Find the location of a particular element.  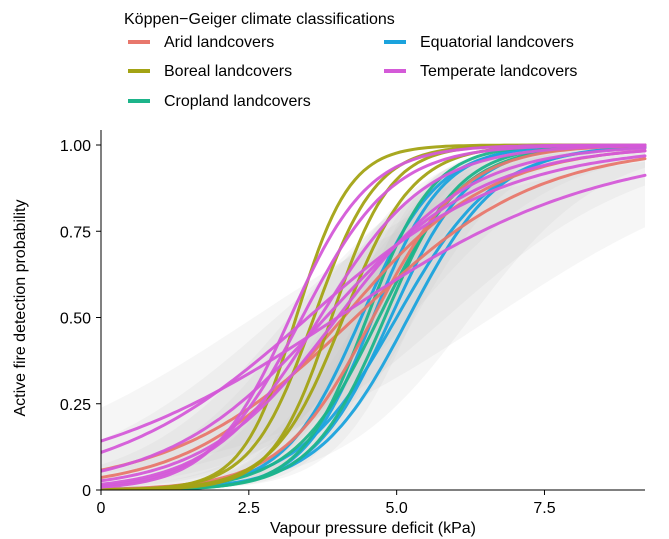

y-ticks: 0 0.25 0.50 0.75 1.00 is located at coordinates (80, 319).